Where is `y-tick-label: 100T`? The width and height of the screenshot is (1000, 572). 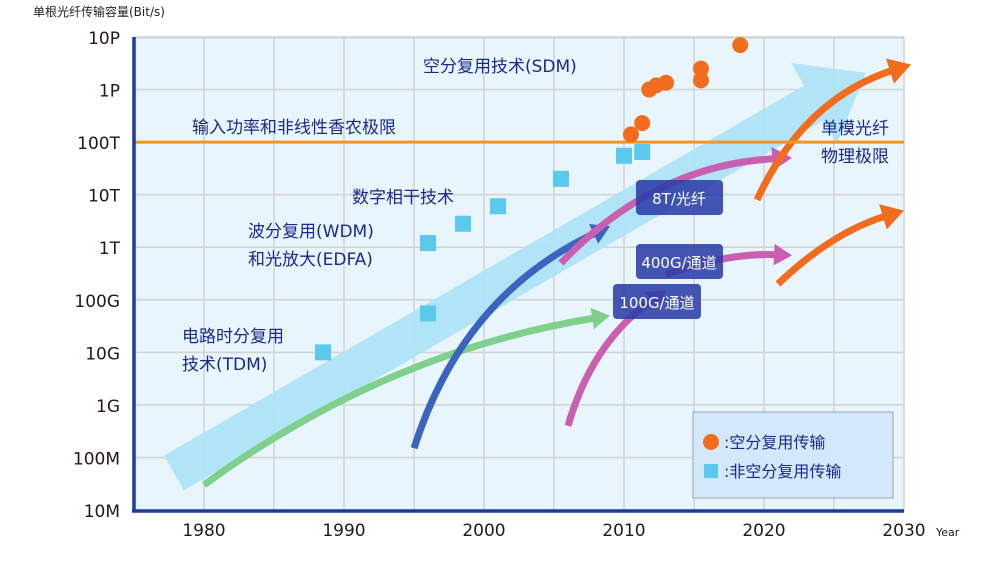 y-tick-label: 100T is located at coordinates (98, 144).